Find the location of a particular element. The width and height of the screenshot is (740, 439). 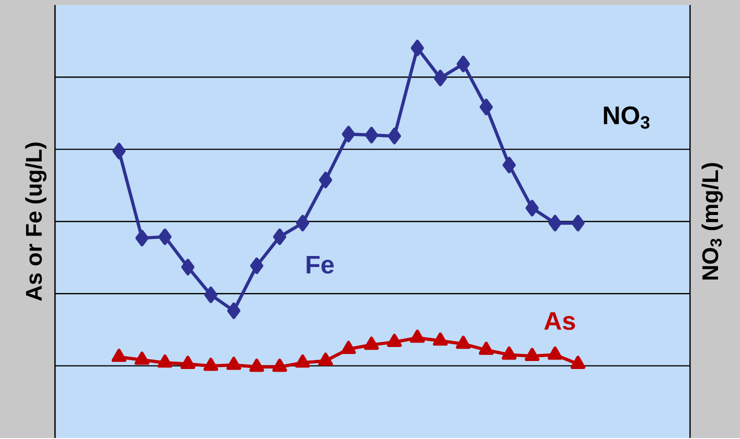

text: NO$_{3}$ is located at coordinates (627, 117).